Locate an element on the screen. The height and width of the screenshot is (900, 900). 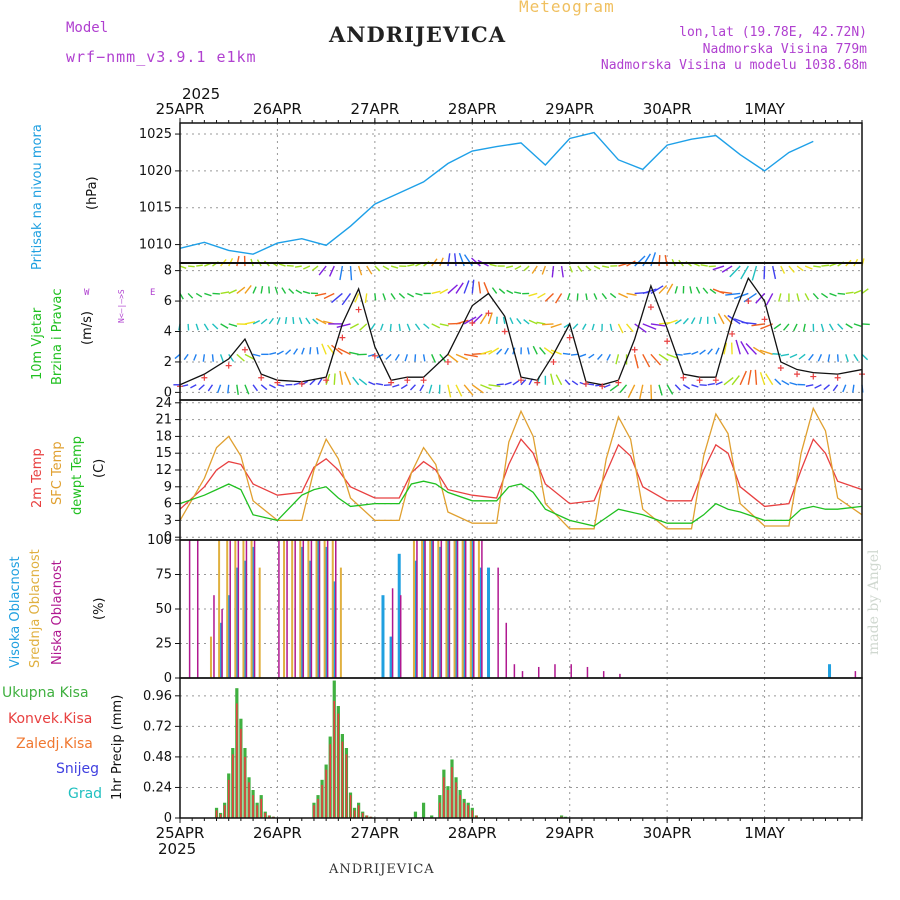
bottom-day-label: 25APR is located at coordinates (180, 833).